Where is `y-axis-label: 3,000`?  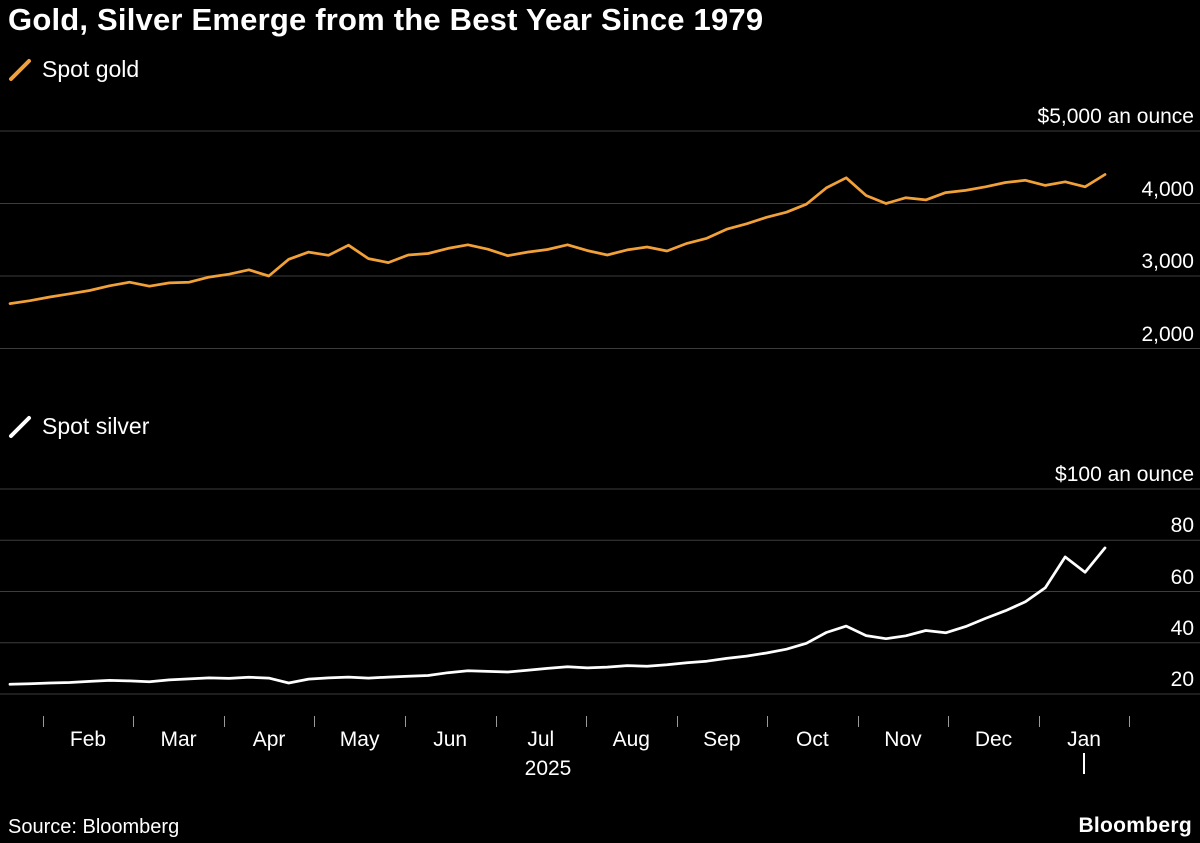 y-axis-label: 3,000 is located at coordinates (1167, 261).